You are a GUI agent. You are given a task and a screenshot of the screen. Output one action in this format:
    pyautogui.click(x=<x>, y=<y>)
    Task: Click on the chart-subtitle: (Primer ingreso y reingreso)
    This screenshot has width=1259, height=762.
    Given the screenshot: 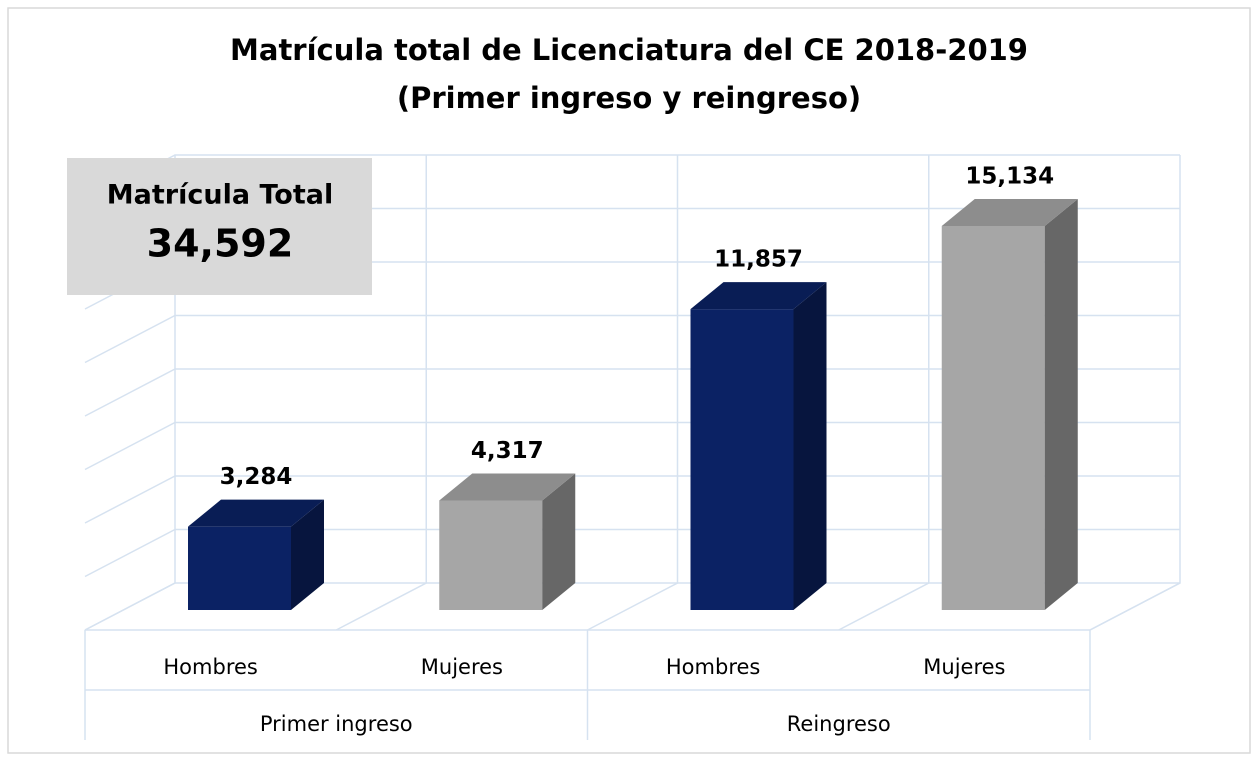 What is the action you would take?
    pyautogui.click(x=629, y=98)
    